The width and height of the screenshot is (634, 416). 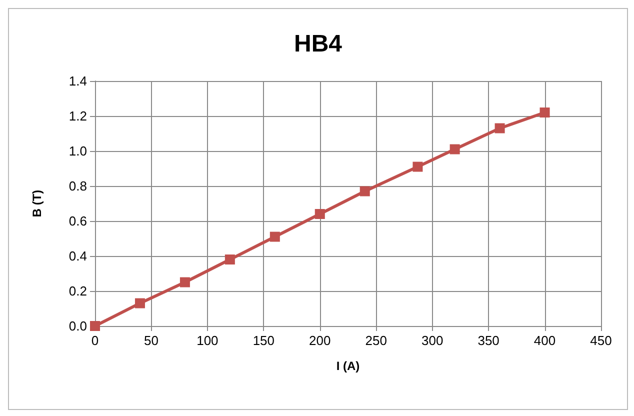 I want to click on y-tick-label: 1.2, so click(x=77, y=116).